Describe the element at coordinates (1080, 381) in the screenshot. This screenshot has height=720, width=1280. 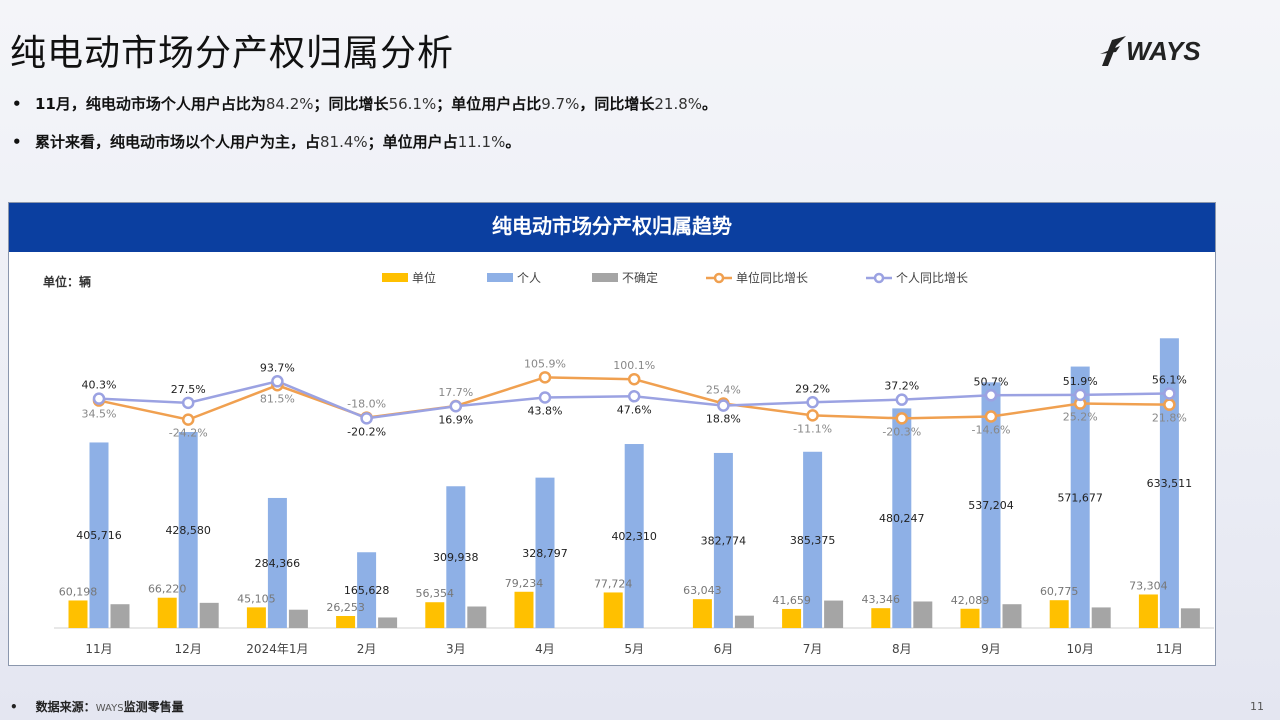
I see `personal-growth-label: 51.9%` at that location.